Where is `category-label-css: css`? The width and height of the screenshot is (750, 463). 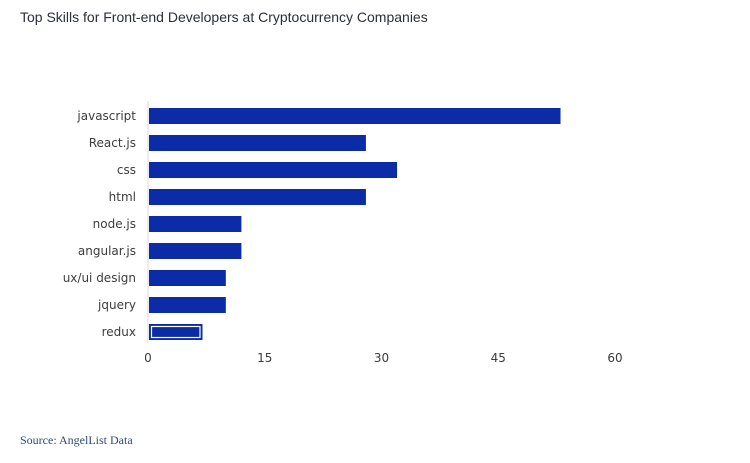
category-label-css: css is located at coordinates (126, 170).